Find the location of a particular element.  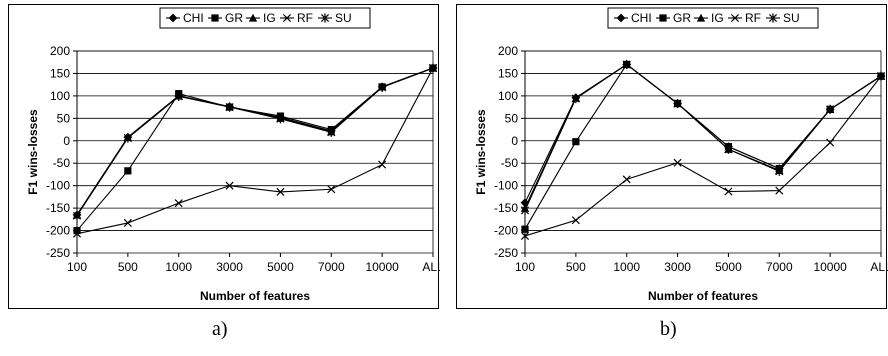

b-y-tick-label: -100 is located at coordinates (506, 186).